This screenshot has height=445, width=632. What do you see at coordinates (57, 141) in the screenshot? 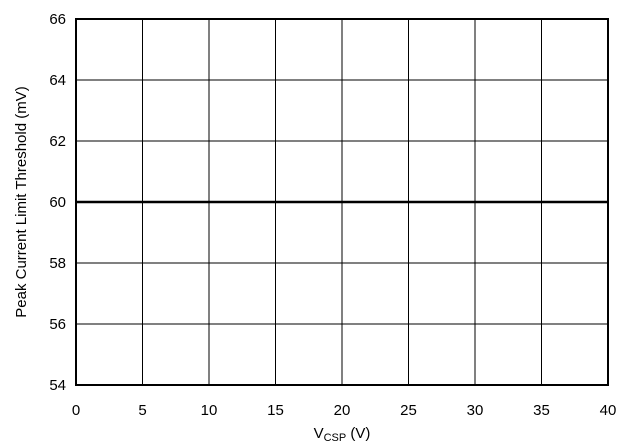
I see `y-tick-label-4: 62` at bounding box center [57, 141].